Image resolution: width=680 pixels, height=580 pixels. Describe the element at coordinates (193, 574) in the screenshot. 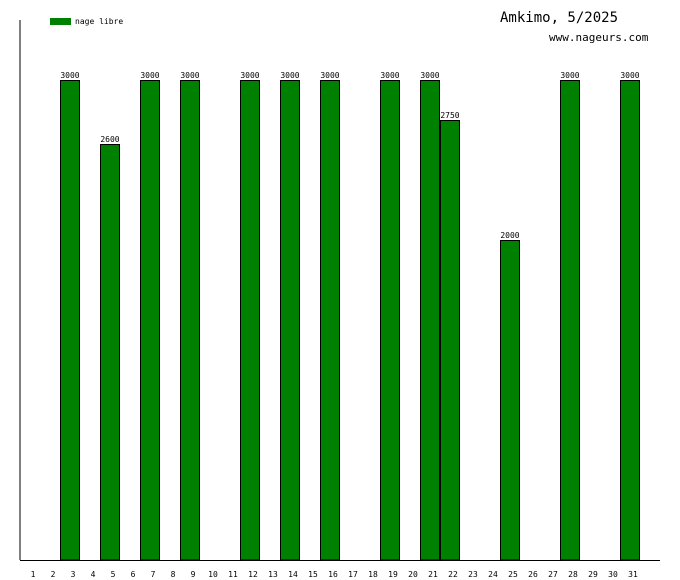

I see `x-tick-label: 9` at that location.